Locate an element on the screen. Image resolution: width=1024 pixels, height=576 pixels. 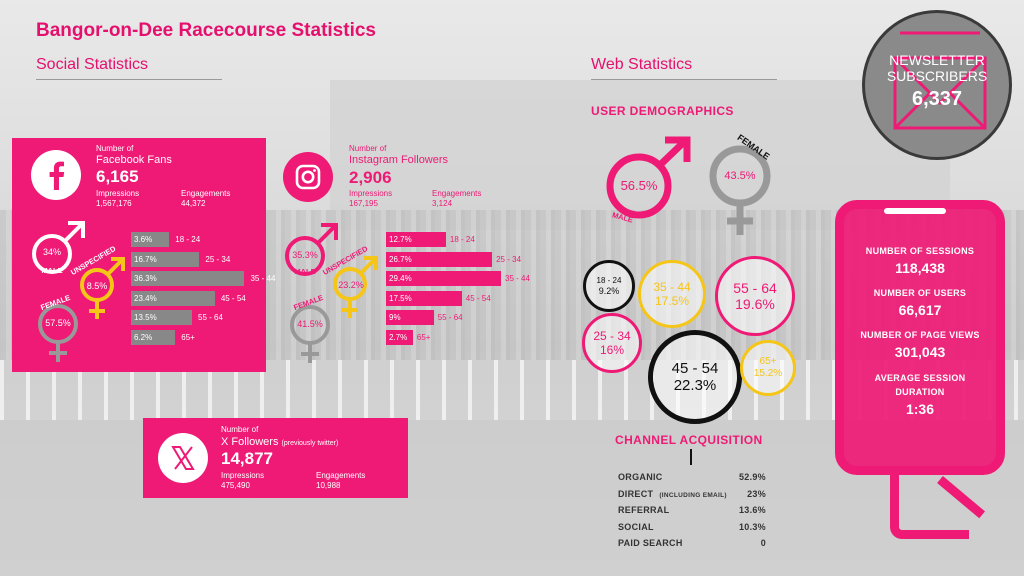
instagram-female-icon is located at coordinates (310, 334).